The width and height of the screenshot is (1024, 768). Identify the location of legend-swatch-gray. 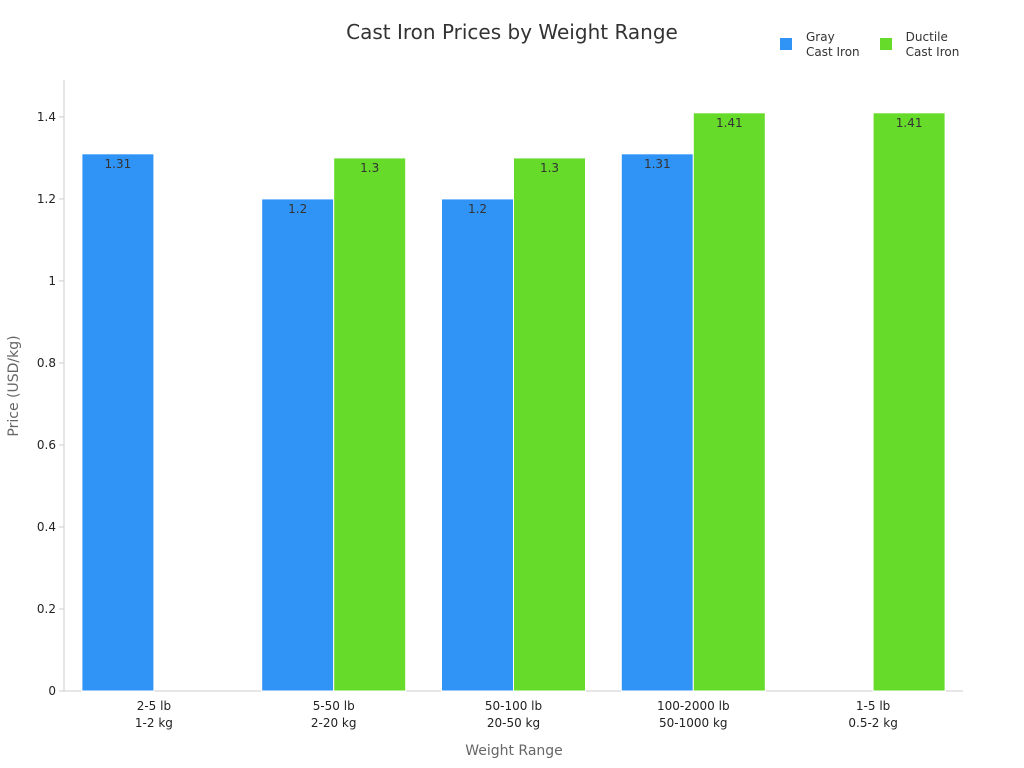
(786, 44).